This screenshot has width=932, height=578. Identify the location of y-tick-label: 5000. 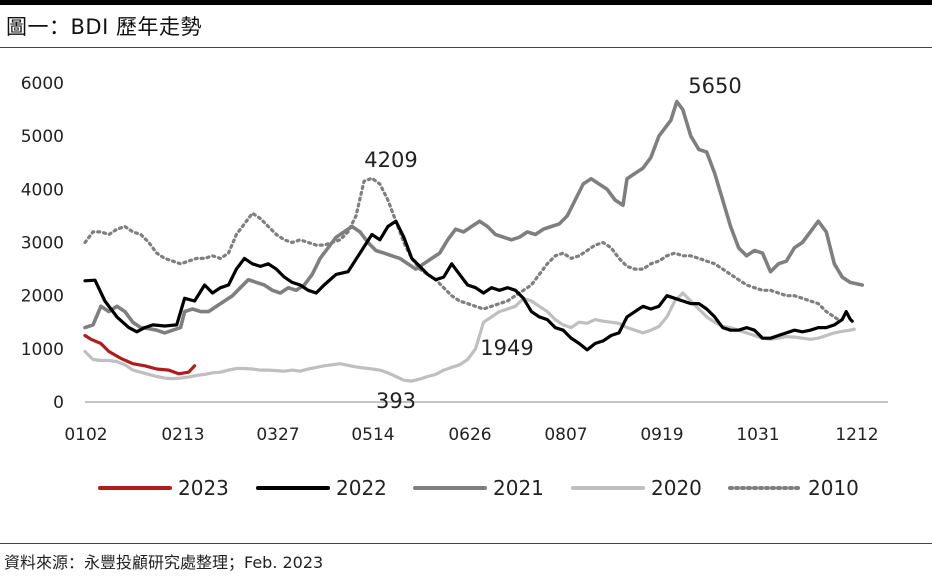
(42, 137).